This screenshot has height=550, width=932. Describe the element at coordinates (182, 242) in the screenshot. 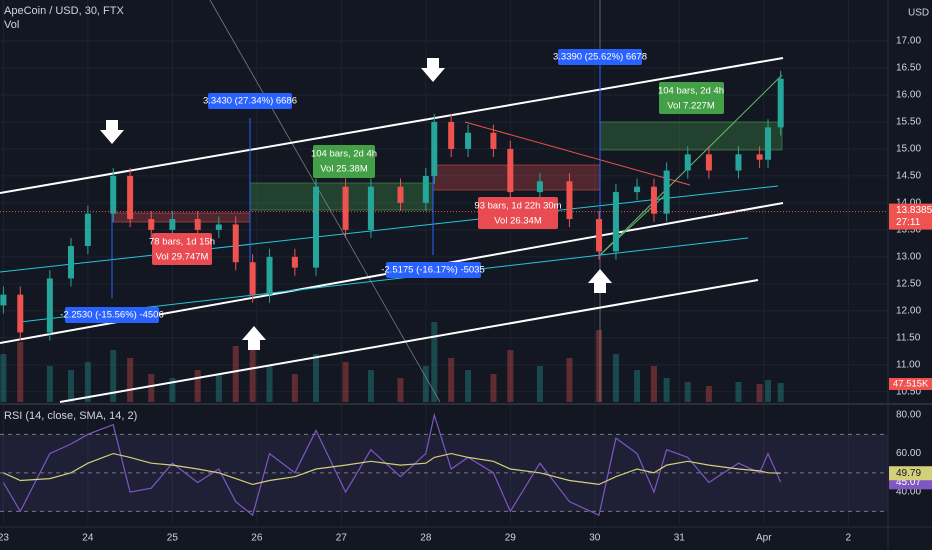

I see `range-label: 78 bars, 1d 15h` at that location.